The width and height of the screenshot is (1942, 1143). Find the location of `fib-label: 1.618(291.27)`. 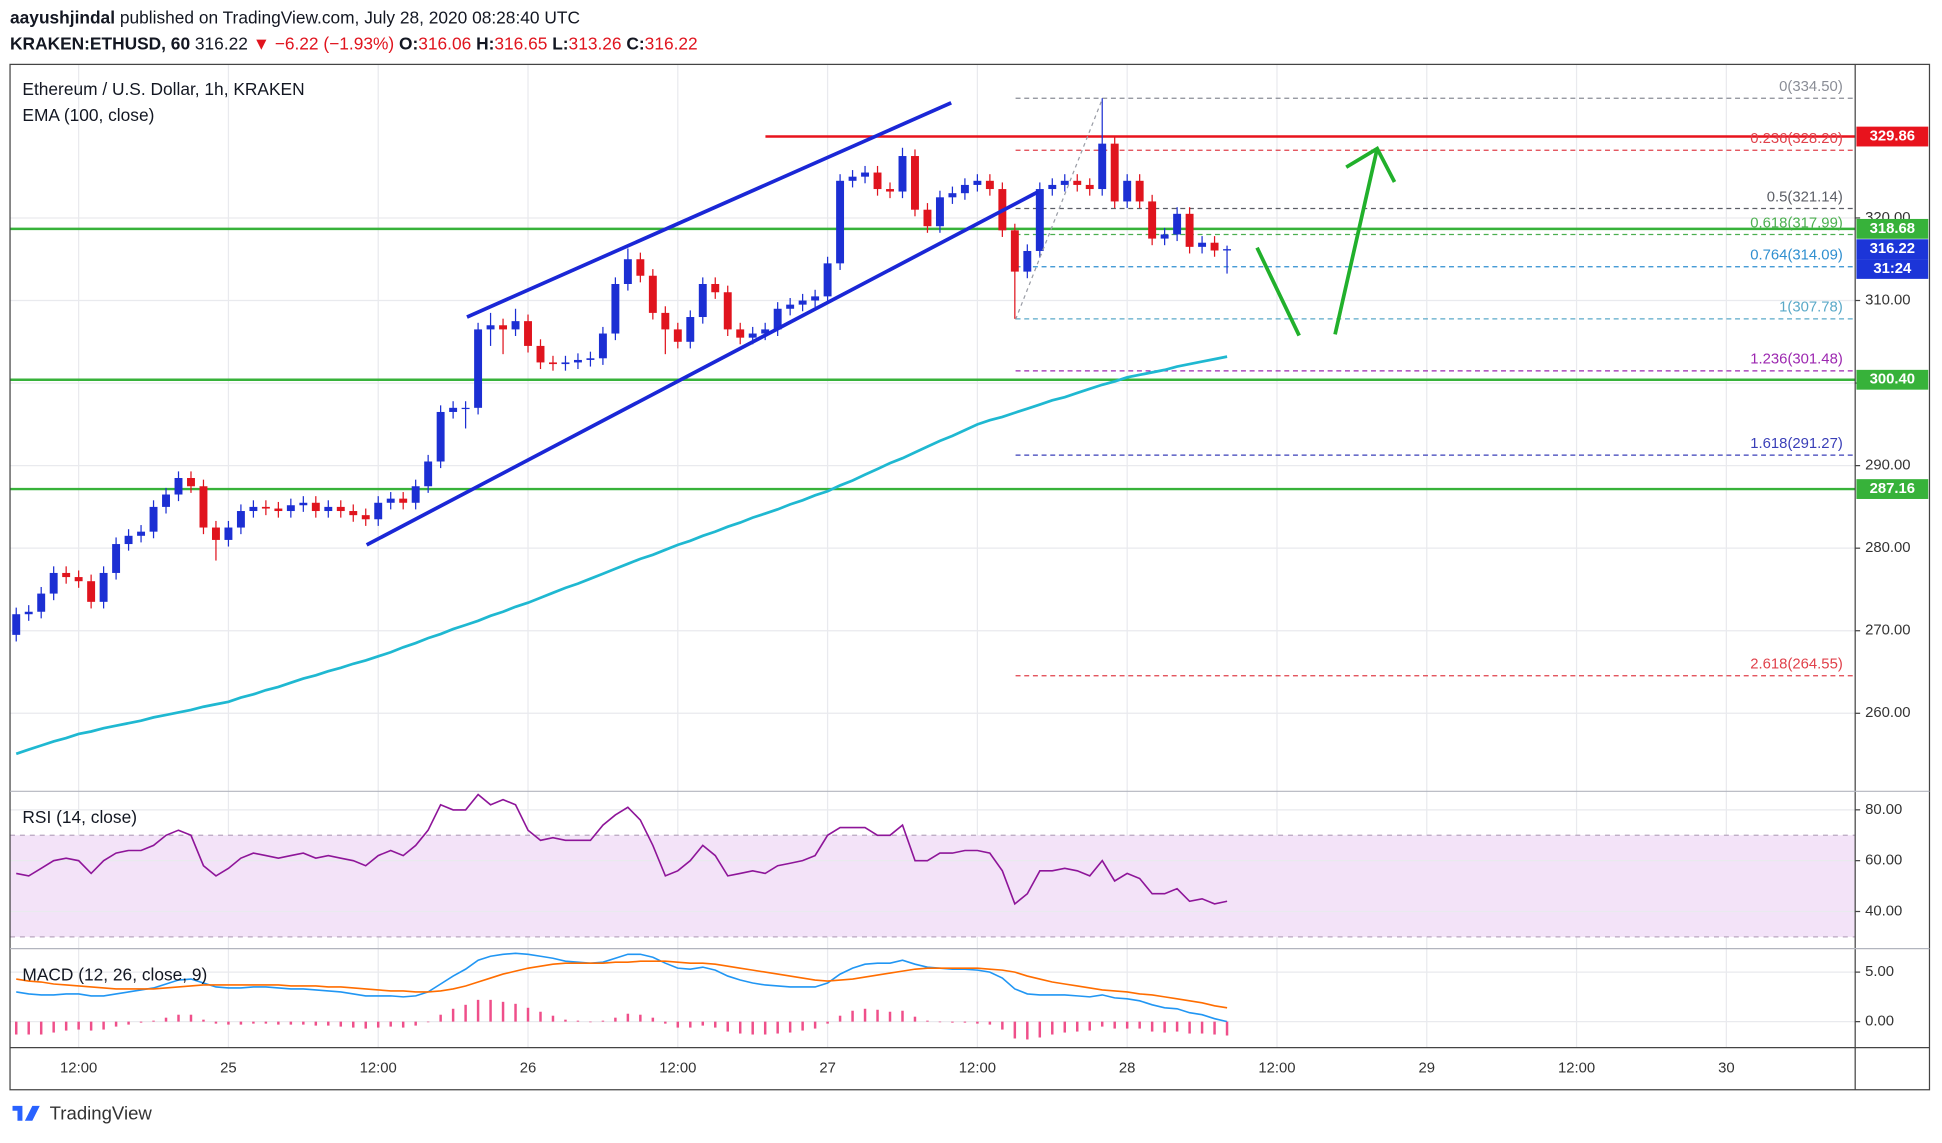

fib-label: 1.618(291.27) is located at coordinates (1796, 444).